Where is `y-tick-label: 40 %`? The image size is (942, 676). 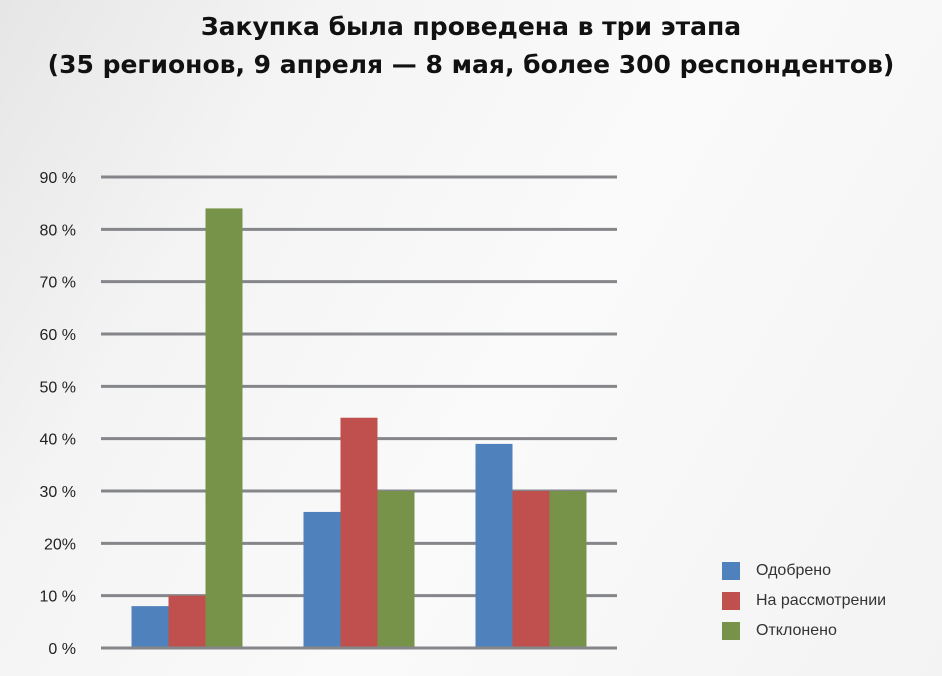 y-tick-label: 40 % is located at coordinates (58, 440).